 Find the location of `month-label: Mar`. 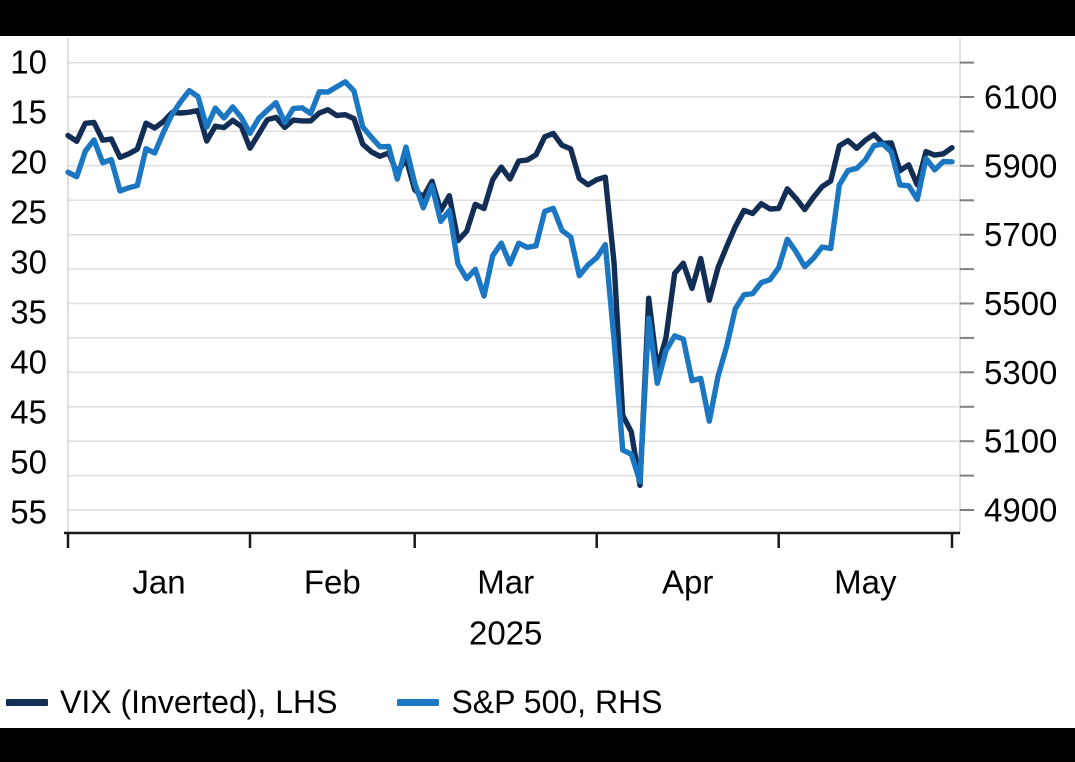

month-label: Mar is located at coordinates (505, 582).